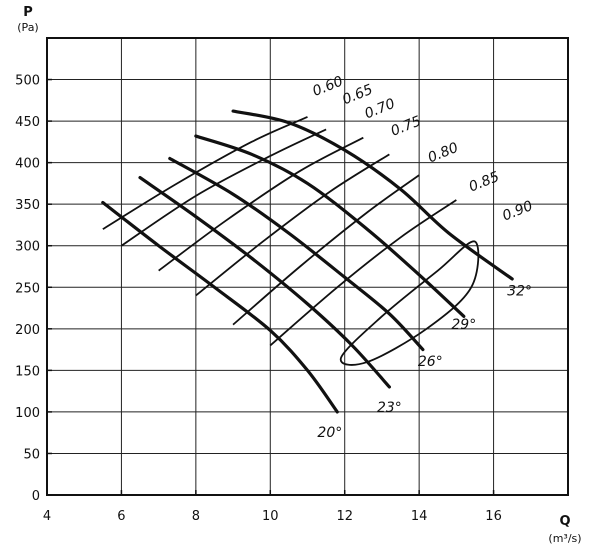 Image resolution: width=604 pixels, height=550 pixels. I want to click on x-axis-title: Q, so click(564, 521).